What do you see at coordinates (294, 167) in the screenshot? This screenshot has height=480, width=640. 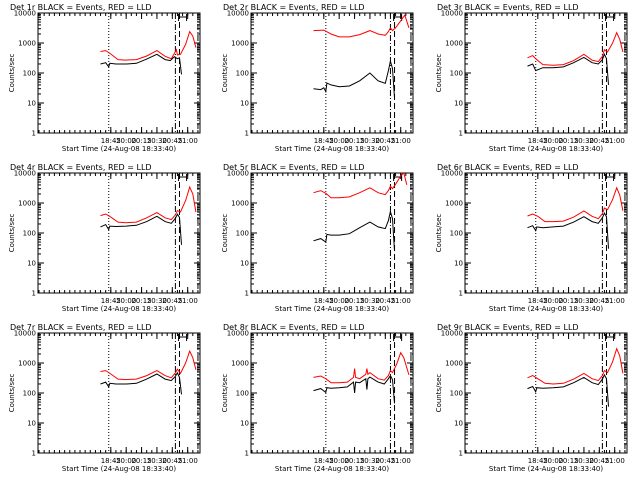 I see `panel-title: Det 5r BLACK = Events, RED = LLD` at bounding box center [294, 167].